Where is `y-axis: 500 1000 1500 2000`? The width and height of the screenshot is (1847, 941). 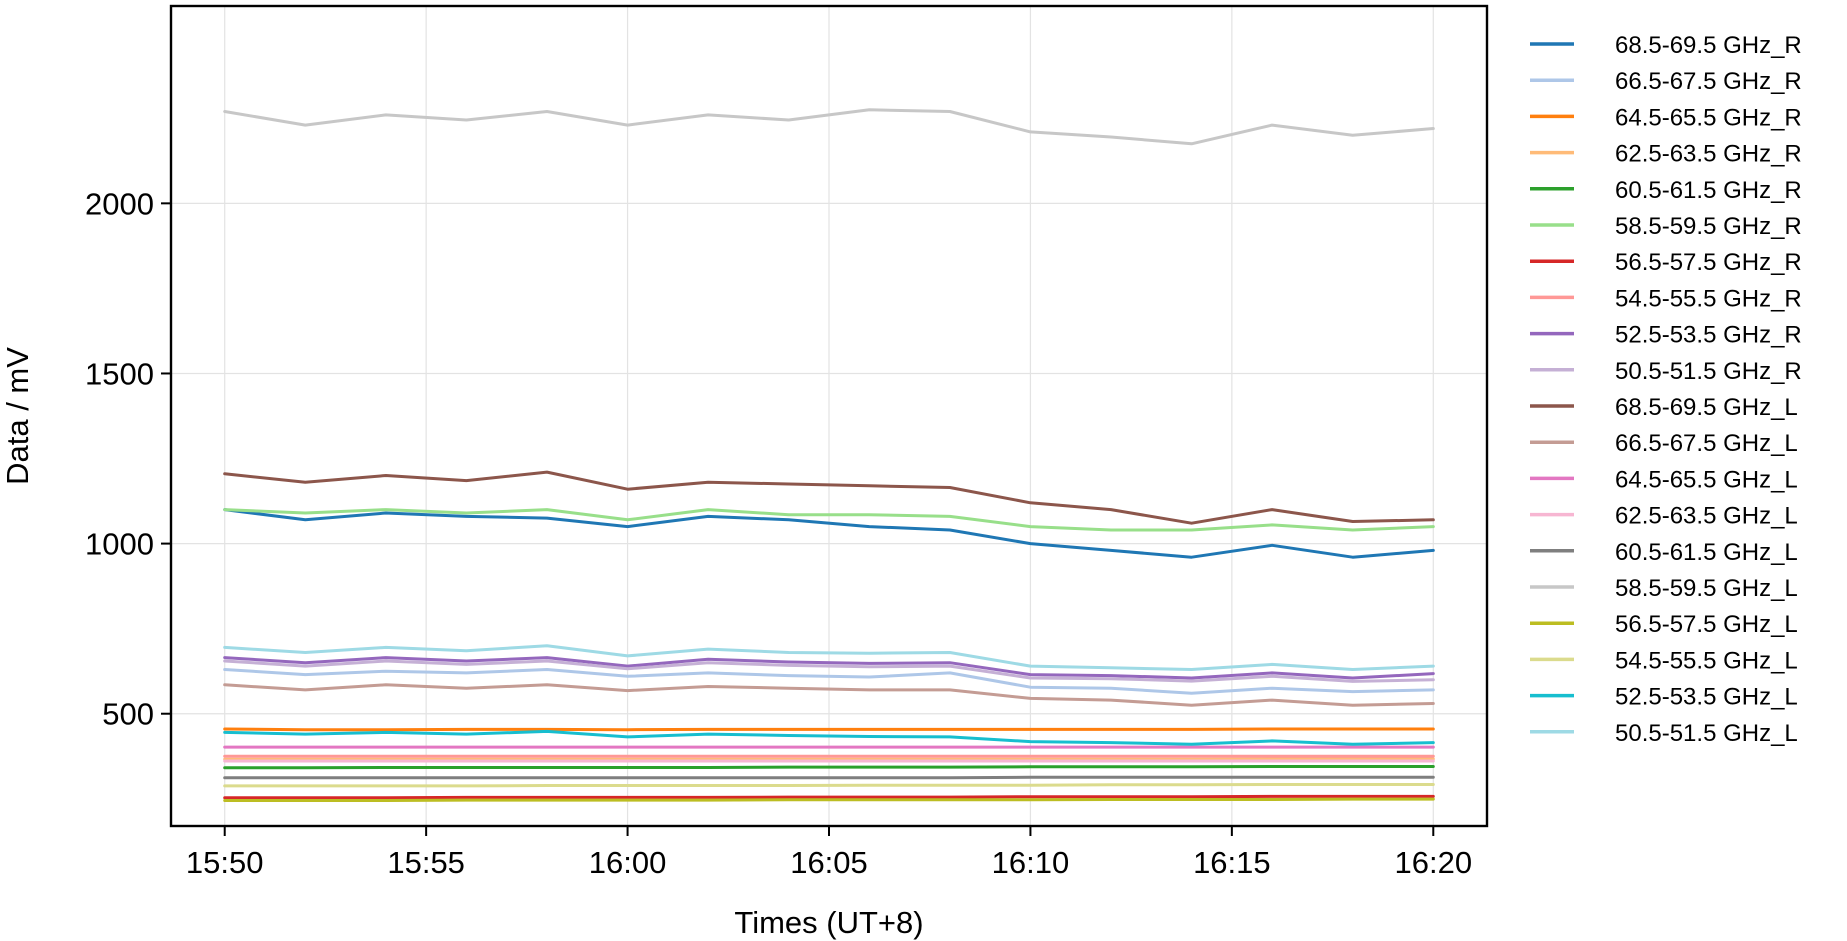 y-axis: 500 1000 1500 2000 is located at coordinates (128, 459).